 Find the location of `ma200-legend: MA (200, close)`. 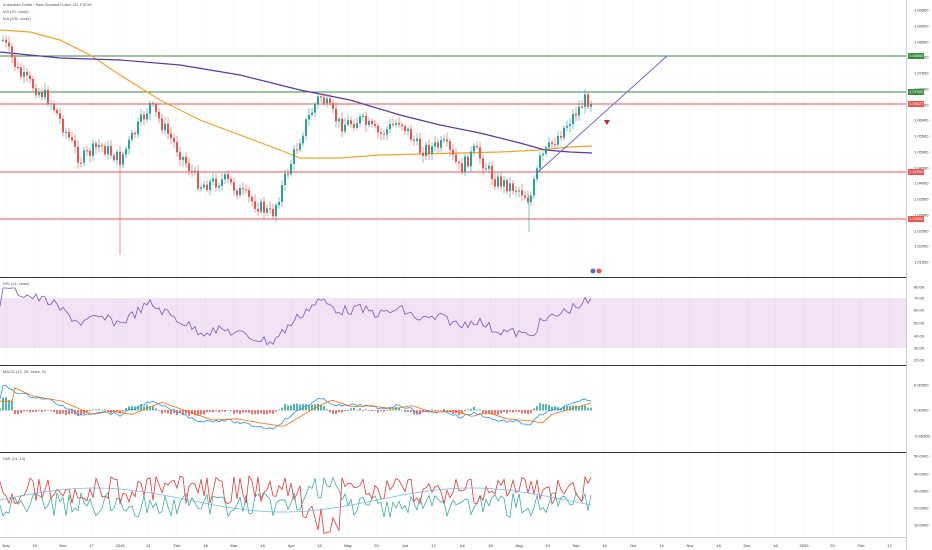

ma200-legend: MA (200, close) is located at coordinates (17, 18).